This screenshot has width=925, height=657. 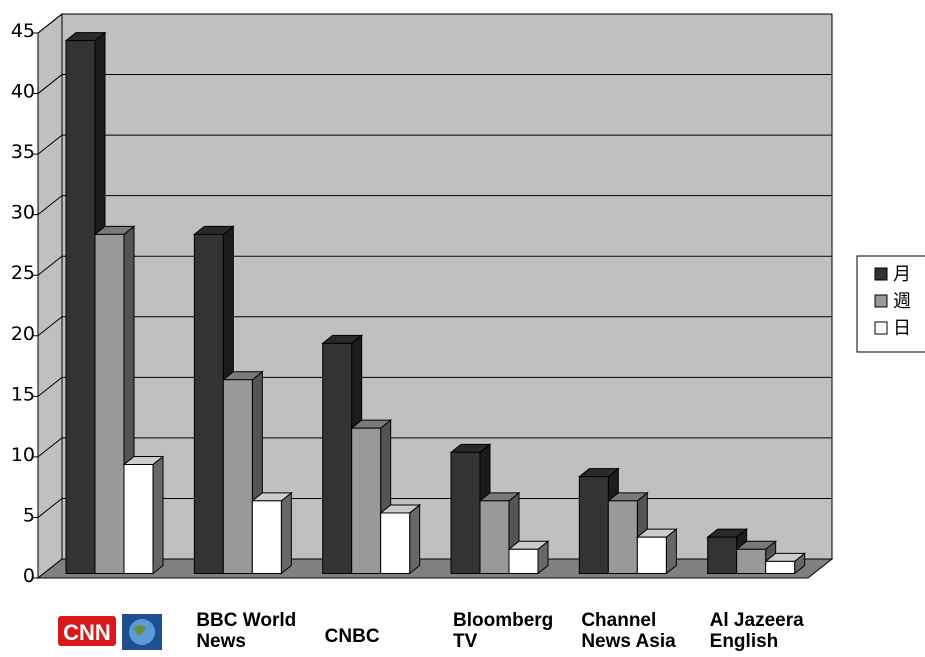 I want to click on y-tick-label: 35, so click(x=23, y=152).